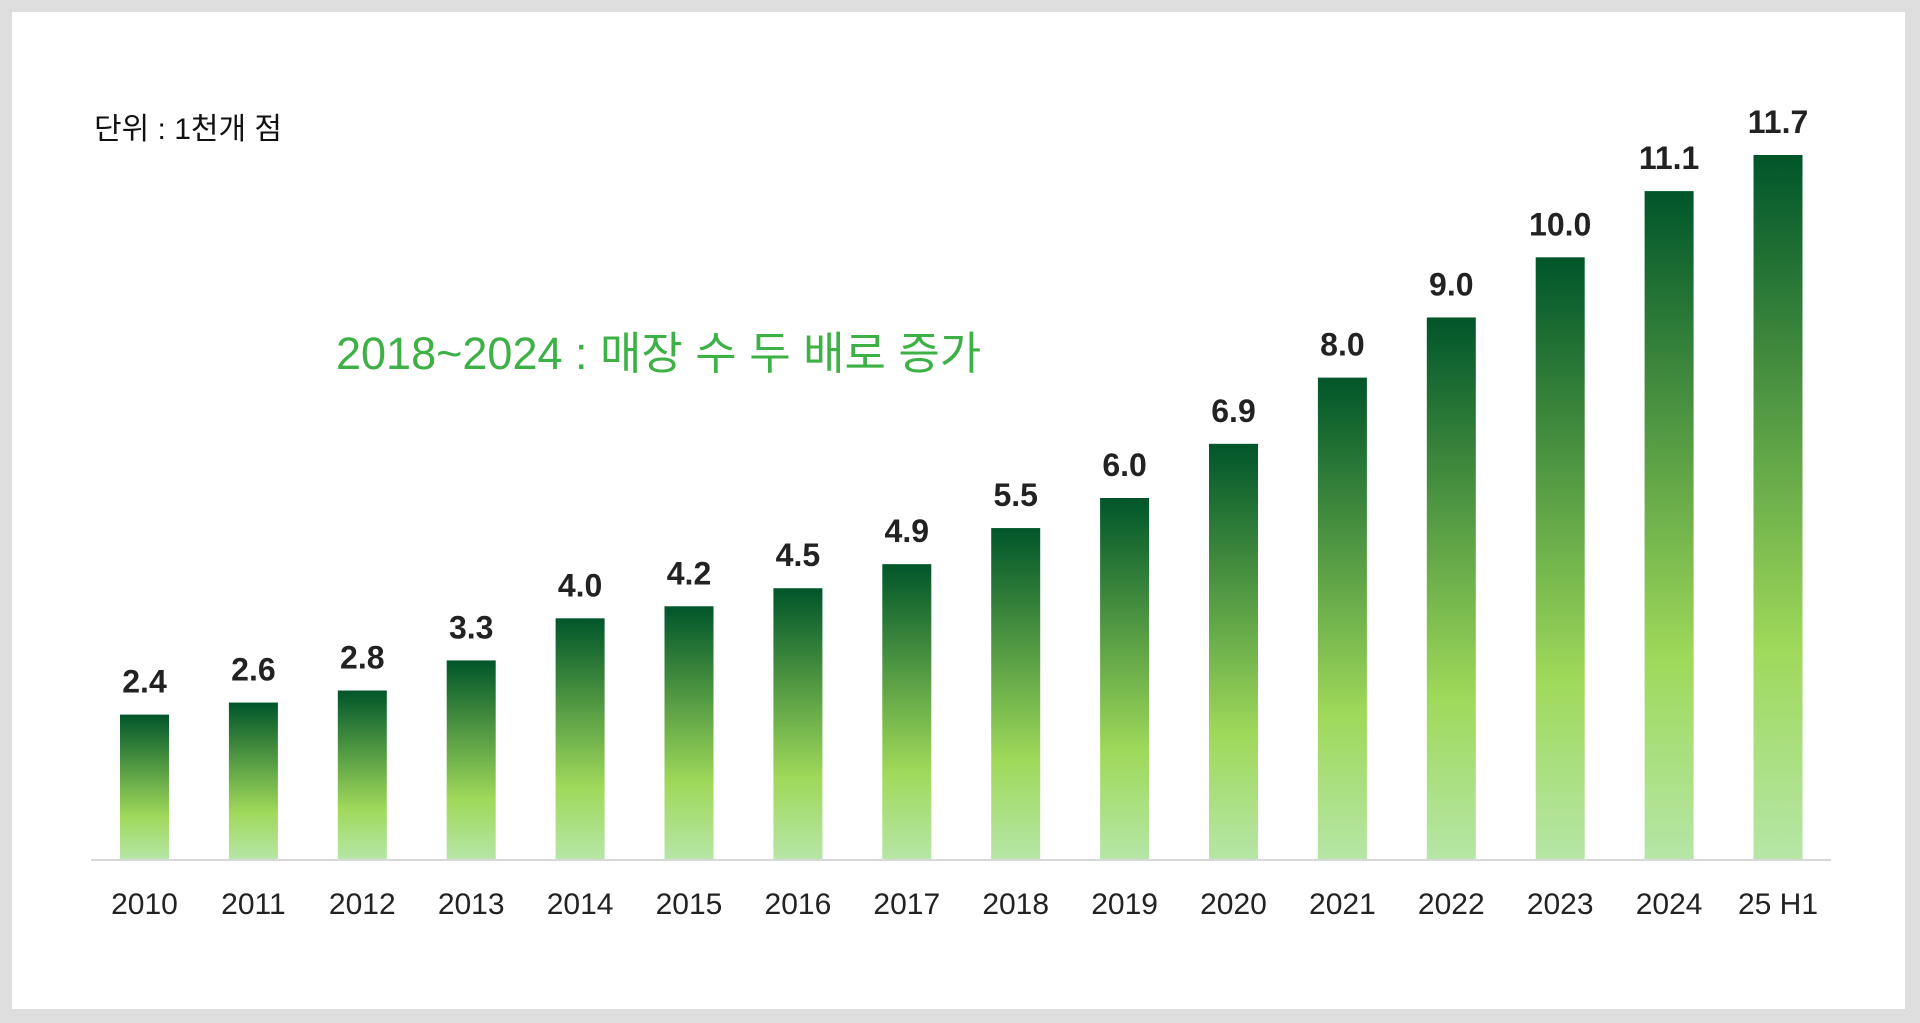 The image size is (1920, 1023). Describe the element at coordinates (253, 780) in the screenshot. I see `bar-2011` at that location.